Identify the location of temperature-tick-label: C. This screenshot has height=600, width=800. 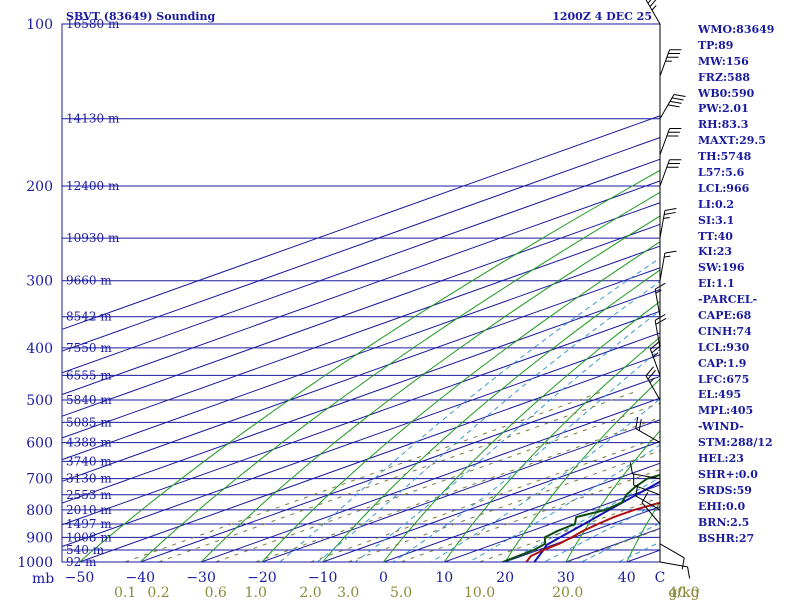
(660, 578).